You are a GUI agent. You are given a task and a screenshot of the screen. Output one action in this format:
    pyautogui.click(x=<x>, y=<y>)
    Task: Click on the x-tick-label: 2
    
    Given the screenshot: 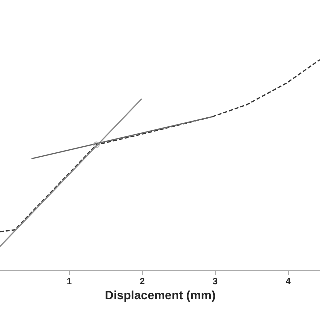 What is the action you would take?
    pyautogui.click(x=142, y=281)
    